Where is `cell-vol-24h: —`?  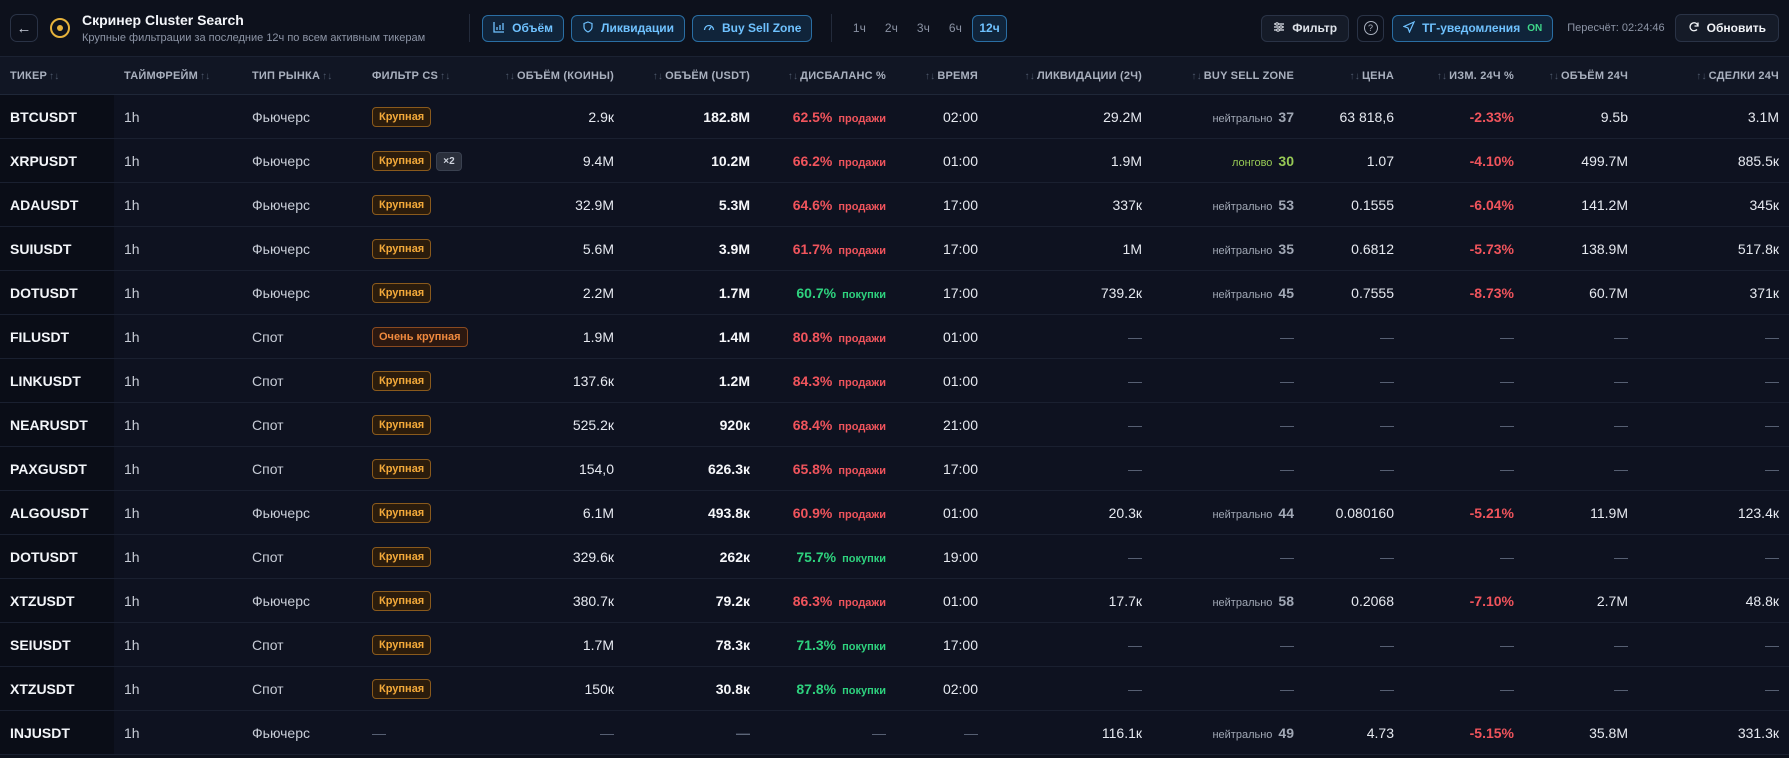 cell-vol-24h: — is located at coordinates (1581, 644).